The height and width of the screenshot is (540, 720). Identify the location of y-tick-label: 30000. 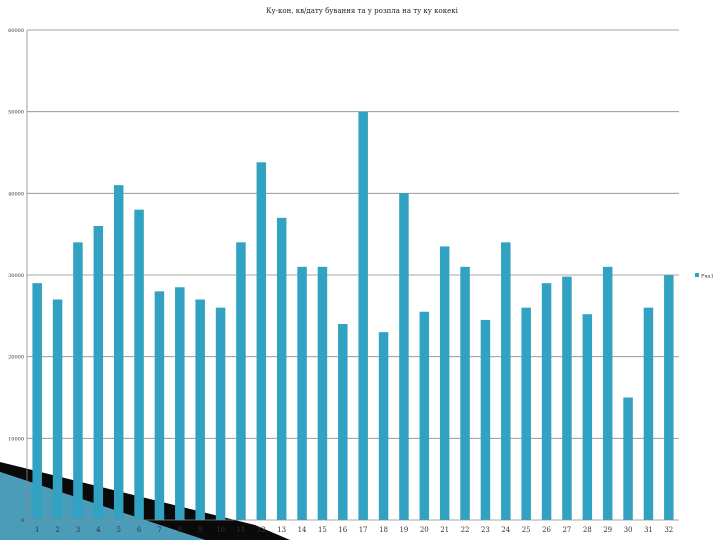
(16, 276).